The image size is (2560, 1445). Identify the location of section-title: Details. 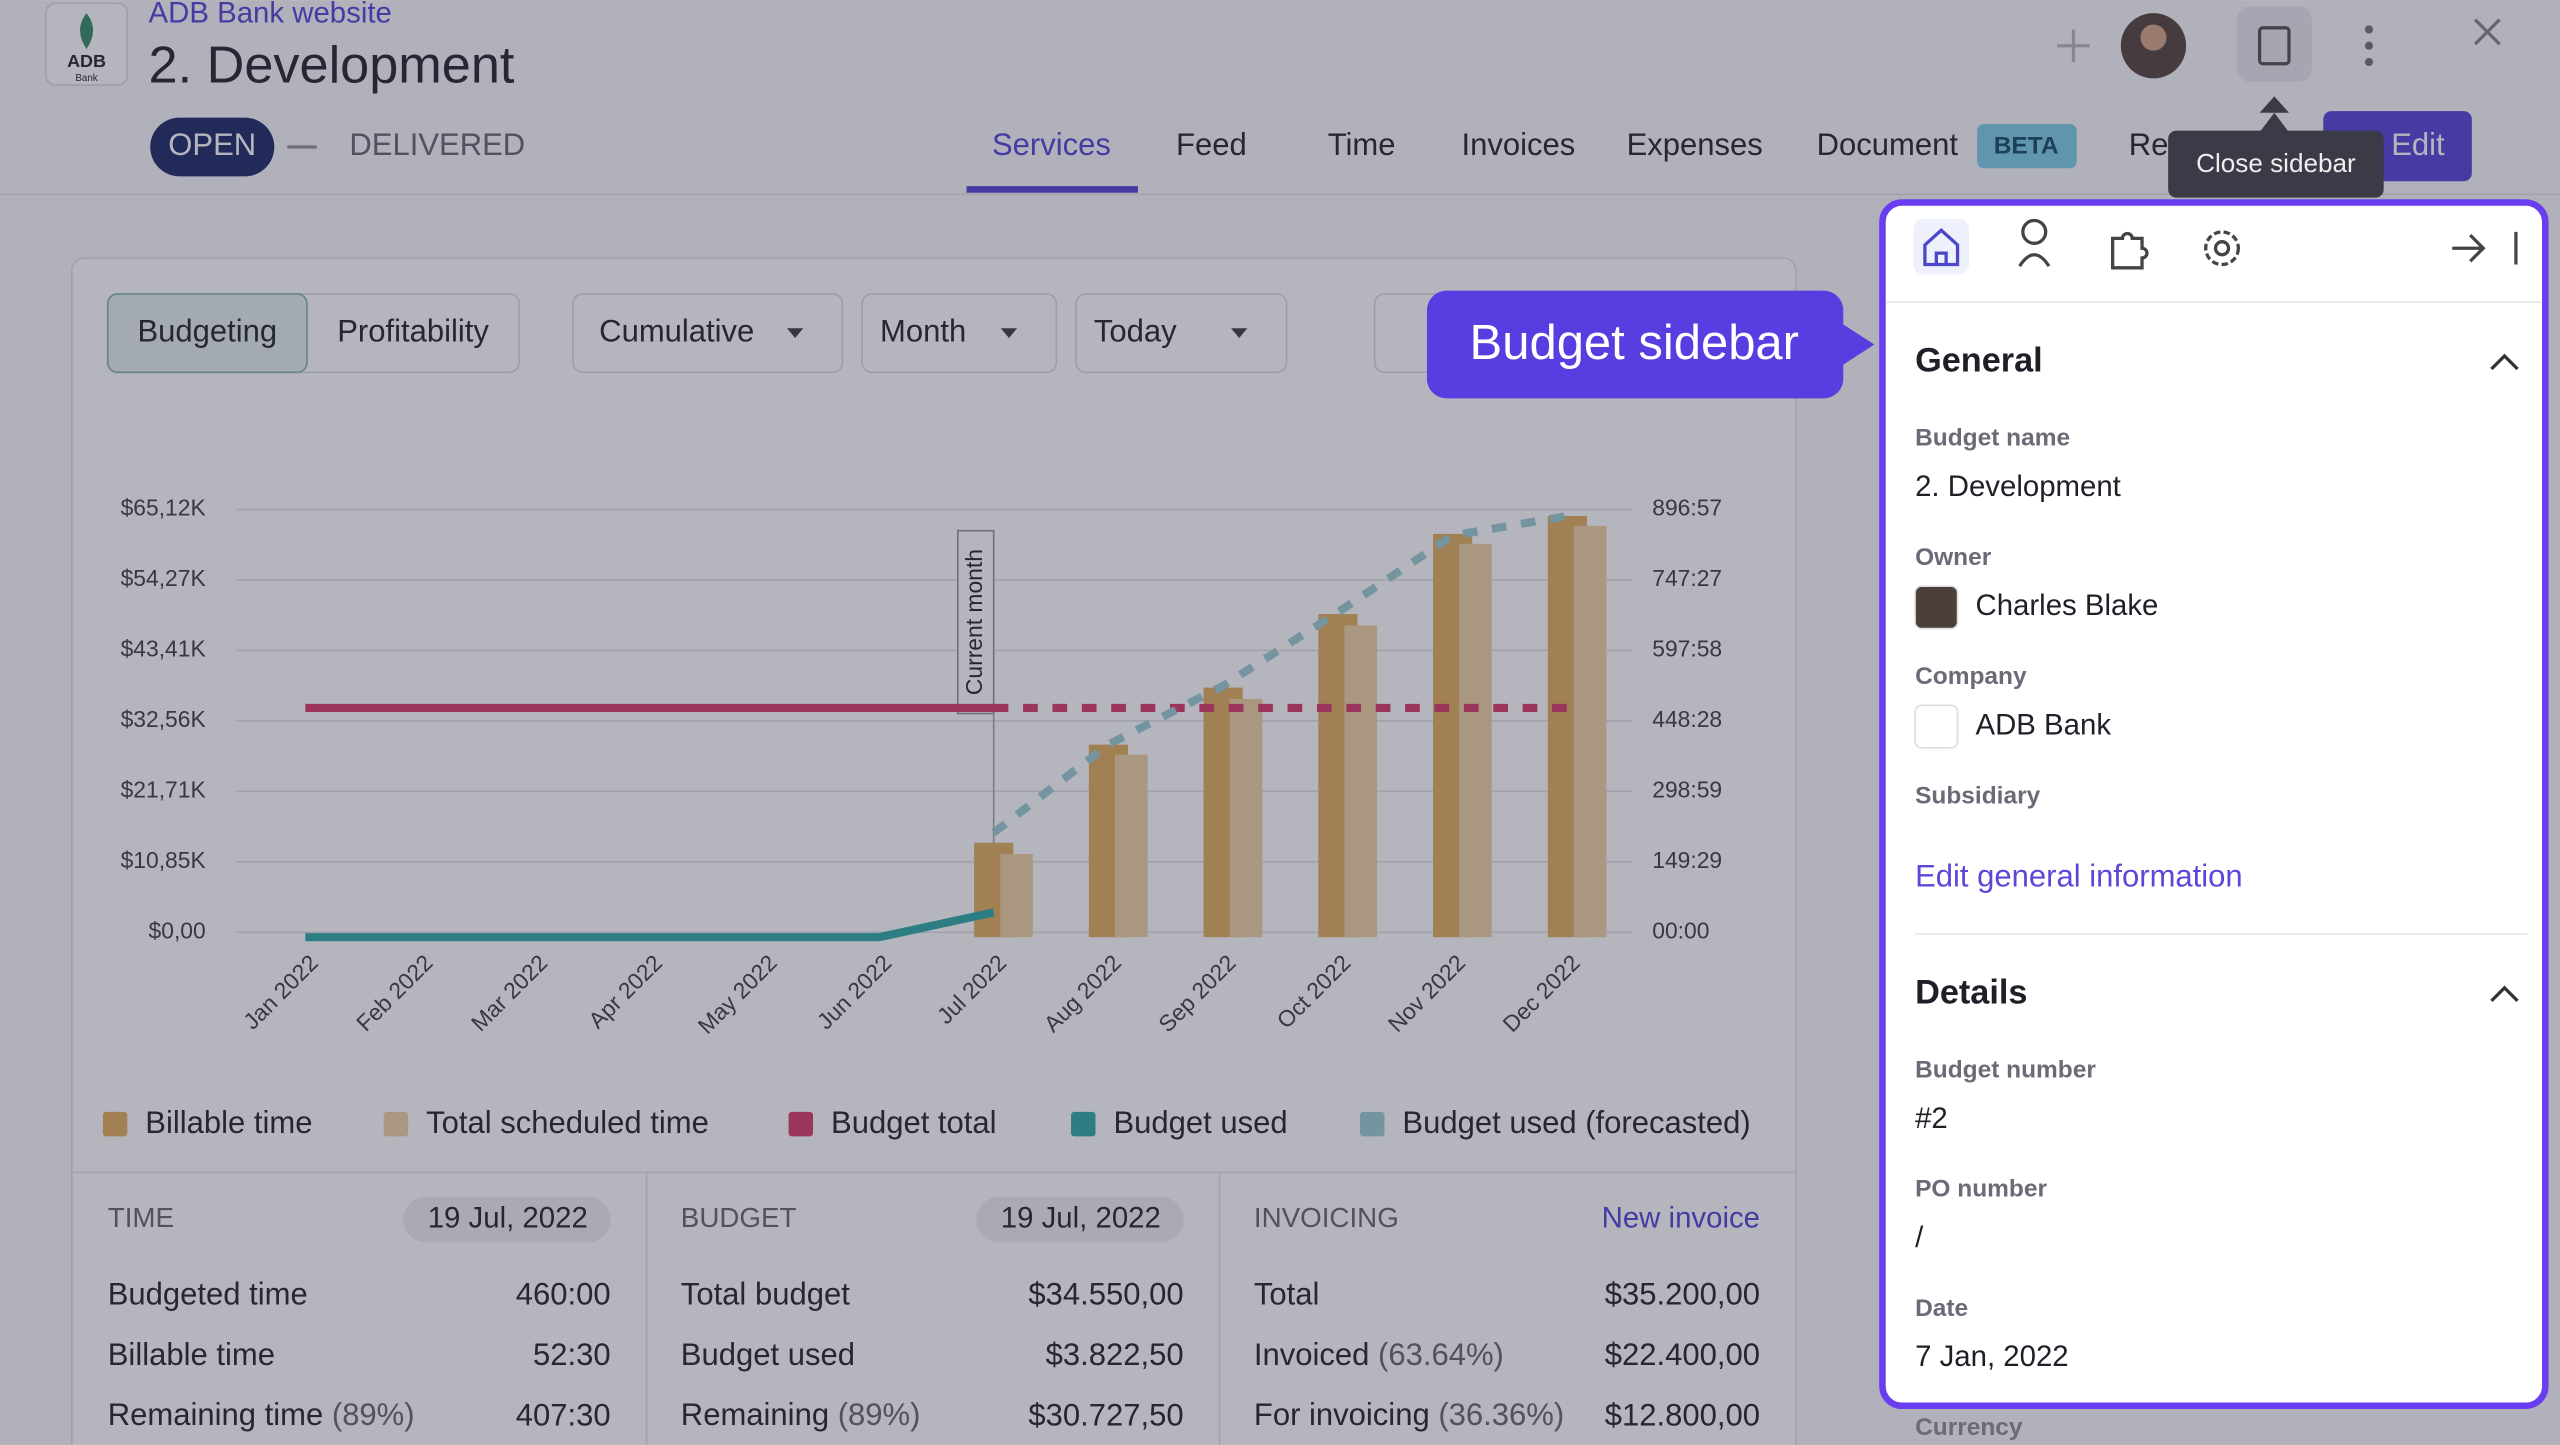
(1971, 992).